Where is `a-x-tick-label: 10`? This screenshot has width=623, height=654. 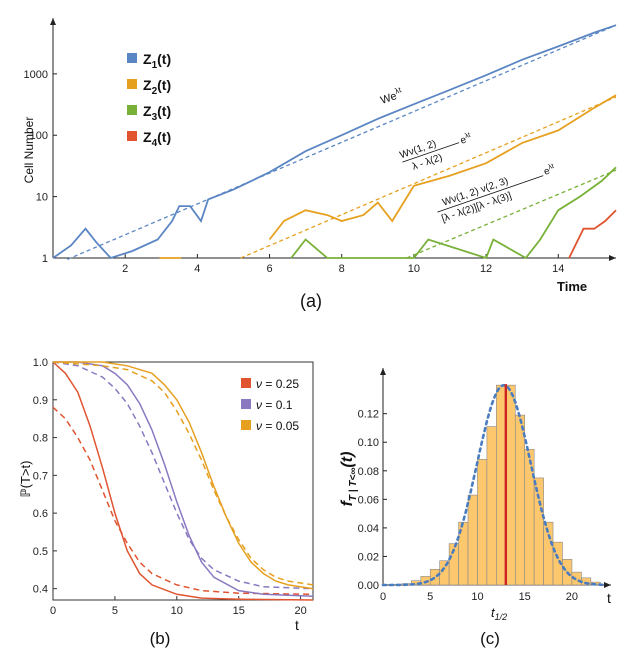 a-x-tick-label: 10 is located at coordinates (414, 269).